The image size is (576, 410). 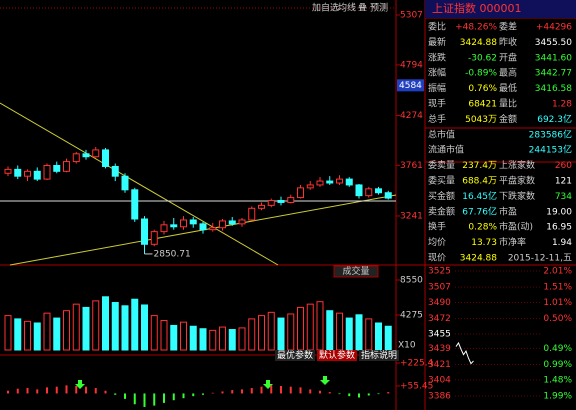 I want to click on quote-label: 流通市值, so click(x=446, y=150).